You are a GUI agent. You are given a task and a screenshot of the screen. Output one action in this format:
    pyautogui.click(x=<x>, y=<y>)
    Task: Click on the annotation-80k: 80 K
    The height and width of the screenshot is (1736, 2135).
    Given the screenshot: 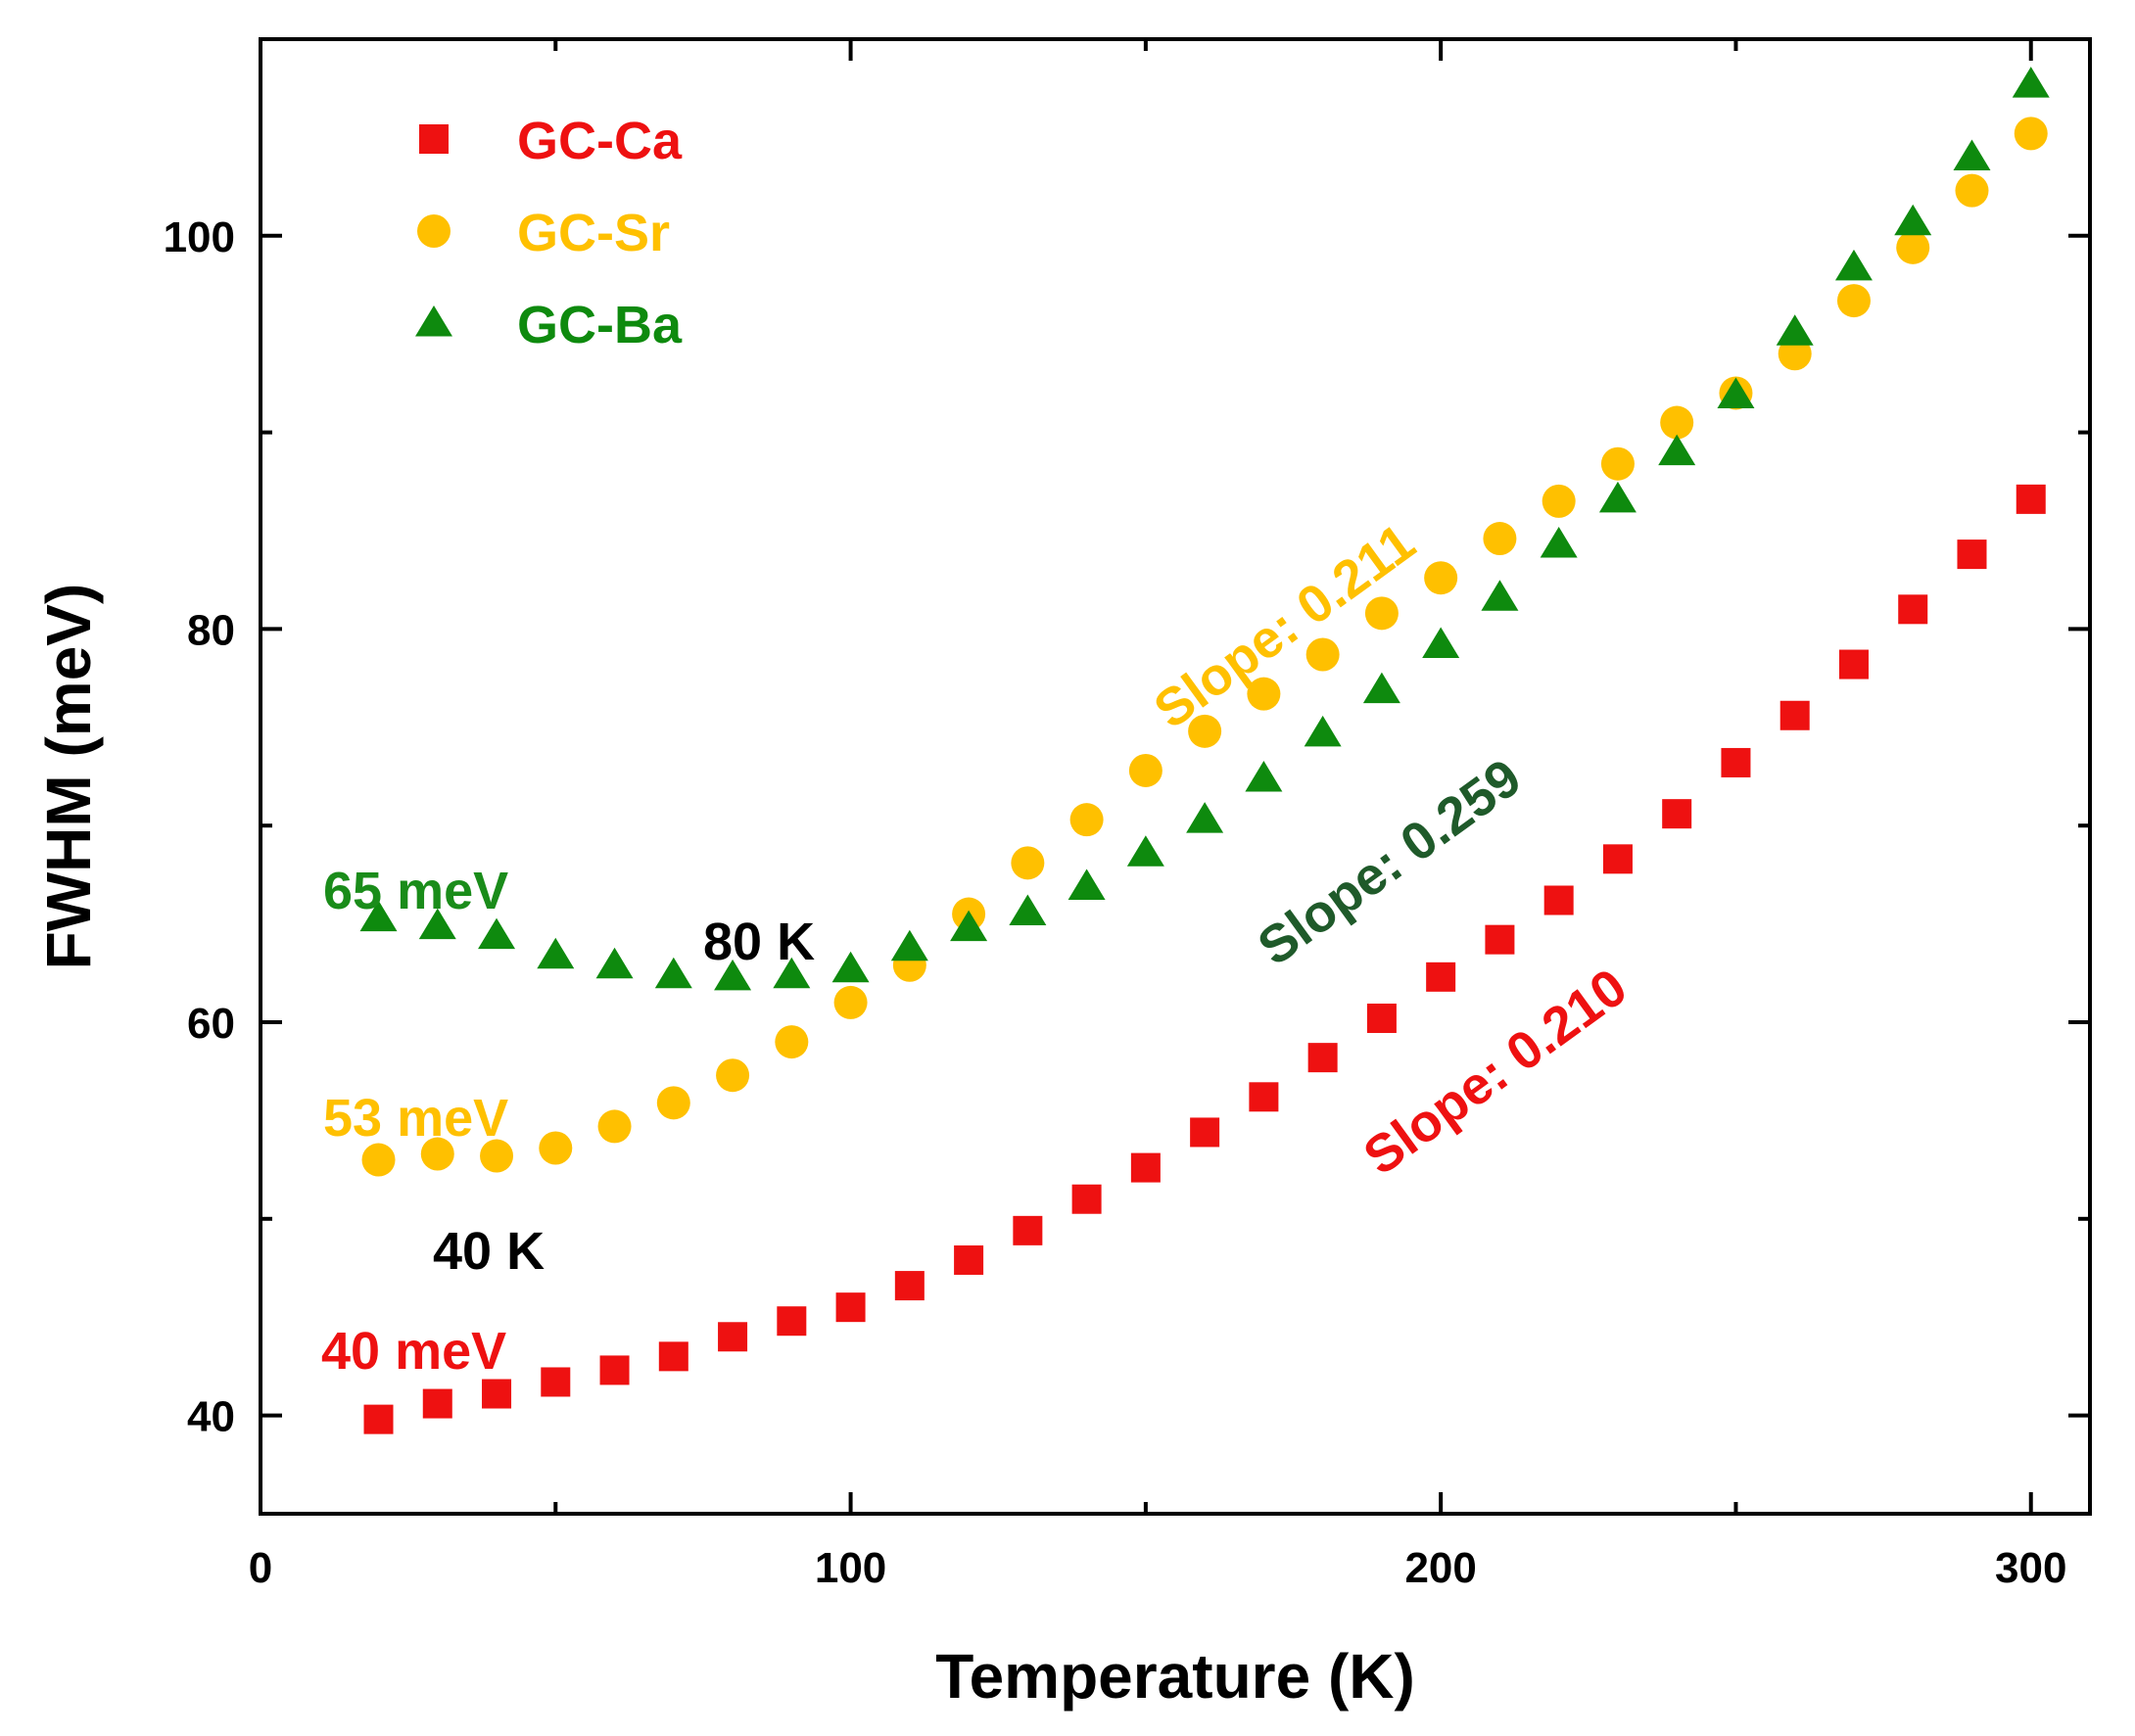 What is the action you would take?
    pyautogui.click(x=759, y=942)
    